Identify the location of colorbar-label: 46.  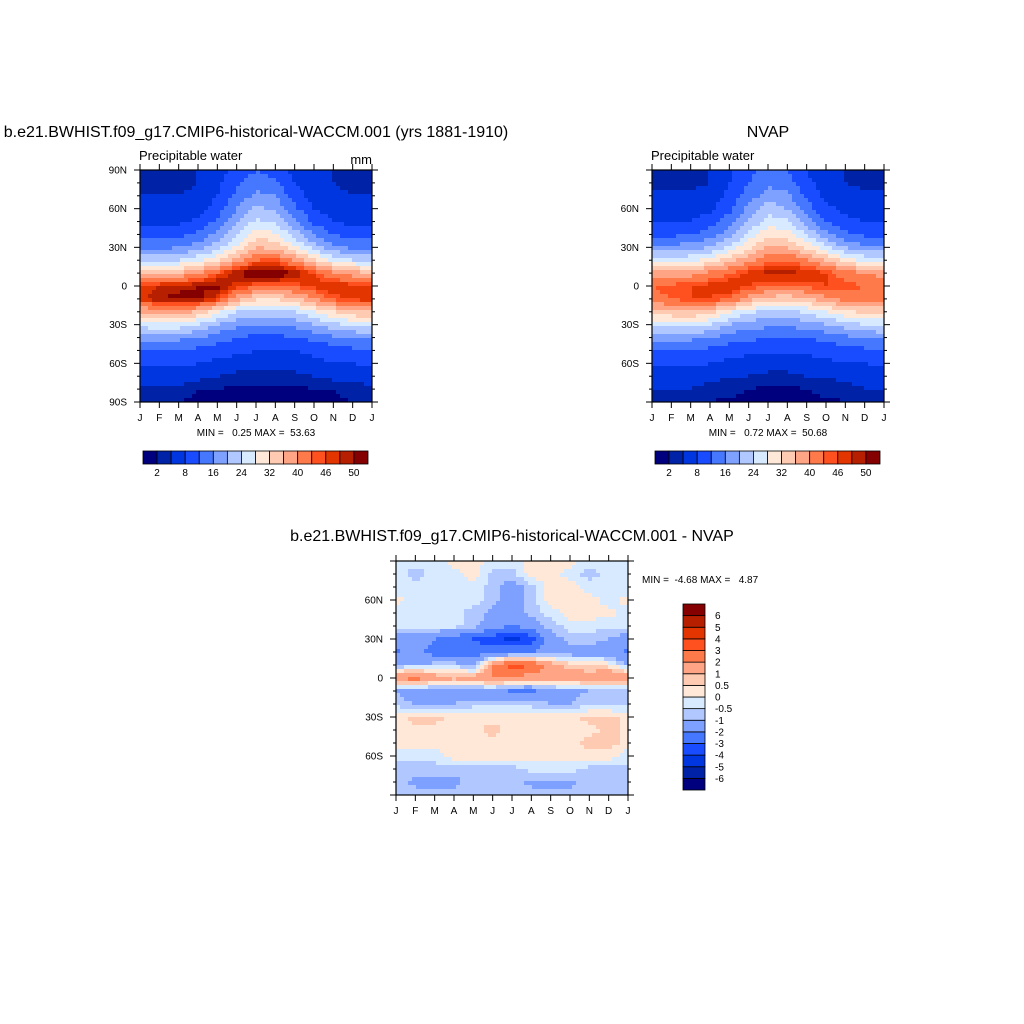
(838, 473).